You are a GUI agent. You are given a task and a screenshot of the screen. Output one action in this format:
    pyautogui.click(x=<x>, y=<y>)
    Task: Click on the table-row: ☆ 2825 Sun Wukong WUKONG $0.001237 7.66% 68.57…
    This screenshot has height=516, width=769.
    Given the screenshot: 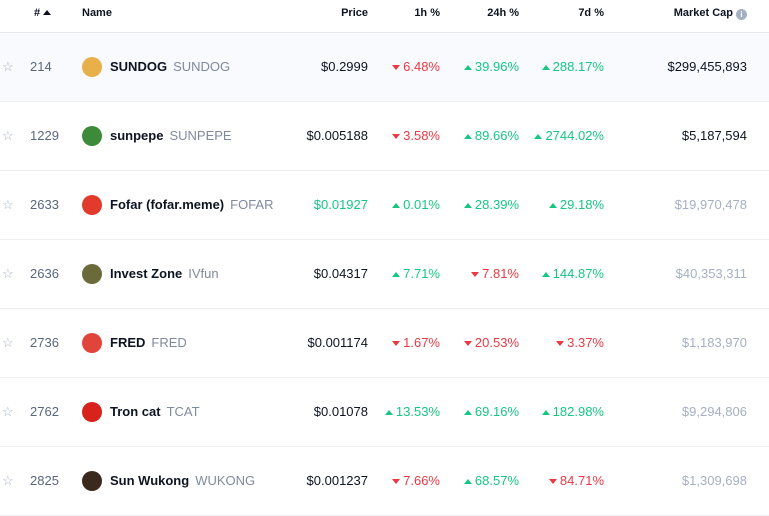 What is the action you would take?
    pyautogui.click(x=384, y=481)
    